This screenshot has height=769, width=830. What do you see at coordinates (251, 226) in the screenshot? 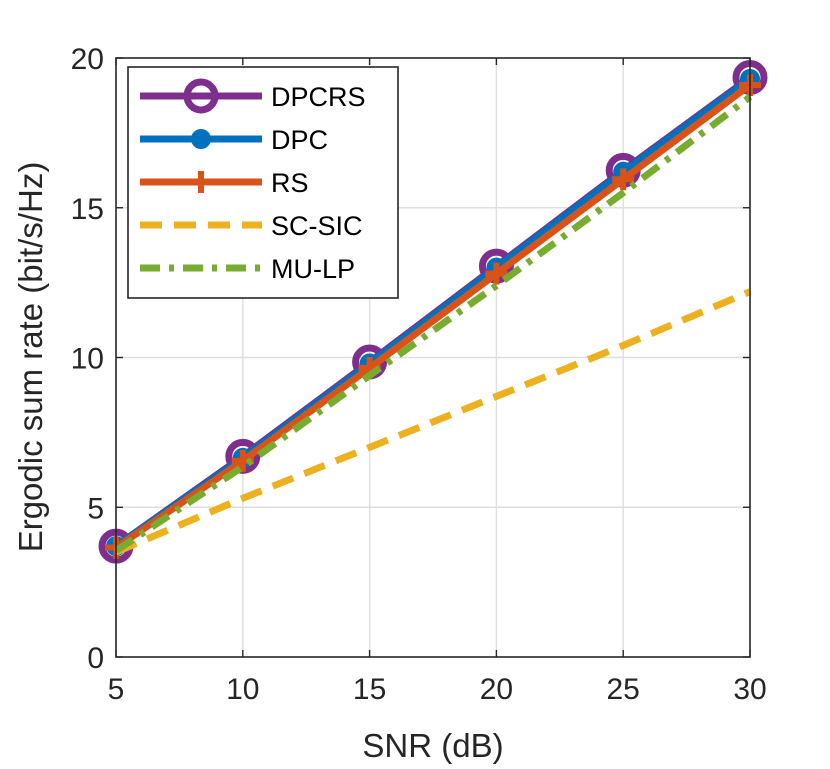
I see `legend-item-sc-sic: SC-SIC` at bounding box center [251, 226].